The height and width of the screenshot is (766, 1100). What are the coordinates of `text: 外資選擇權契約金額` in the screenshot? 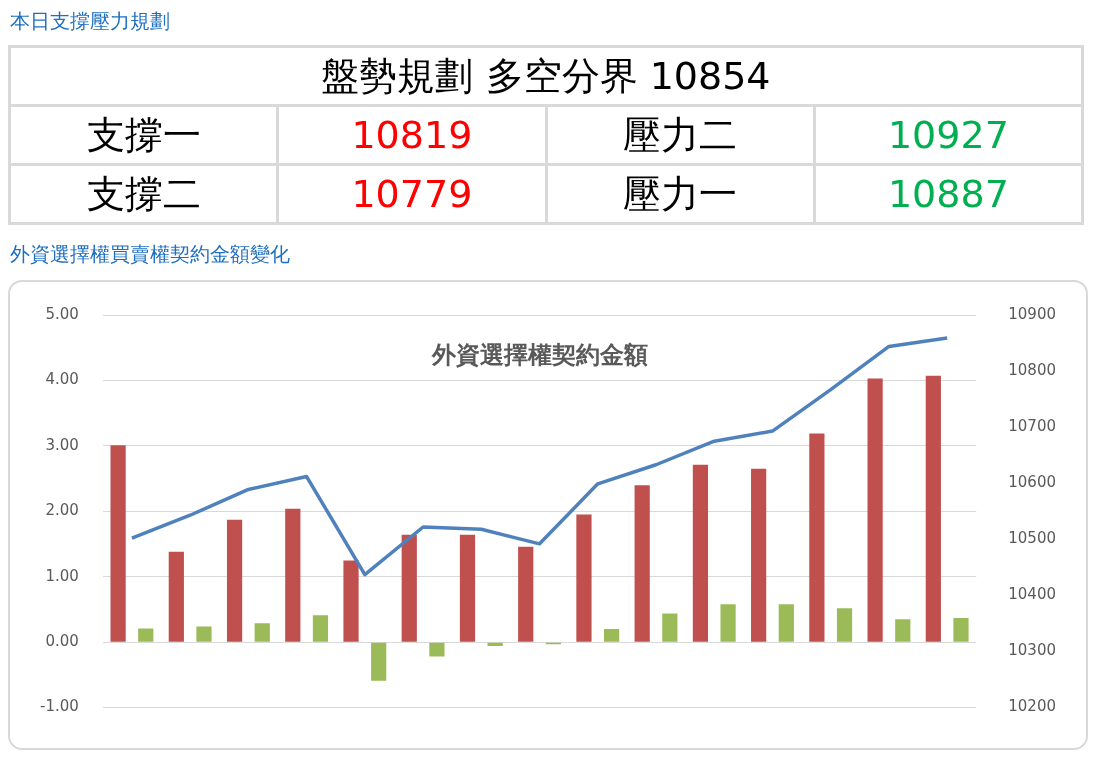 It's located at (539, 355).